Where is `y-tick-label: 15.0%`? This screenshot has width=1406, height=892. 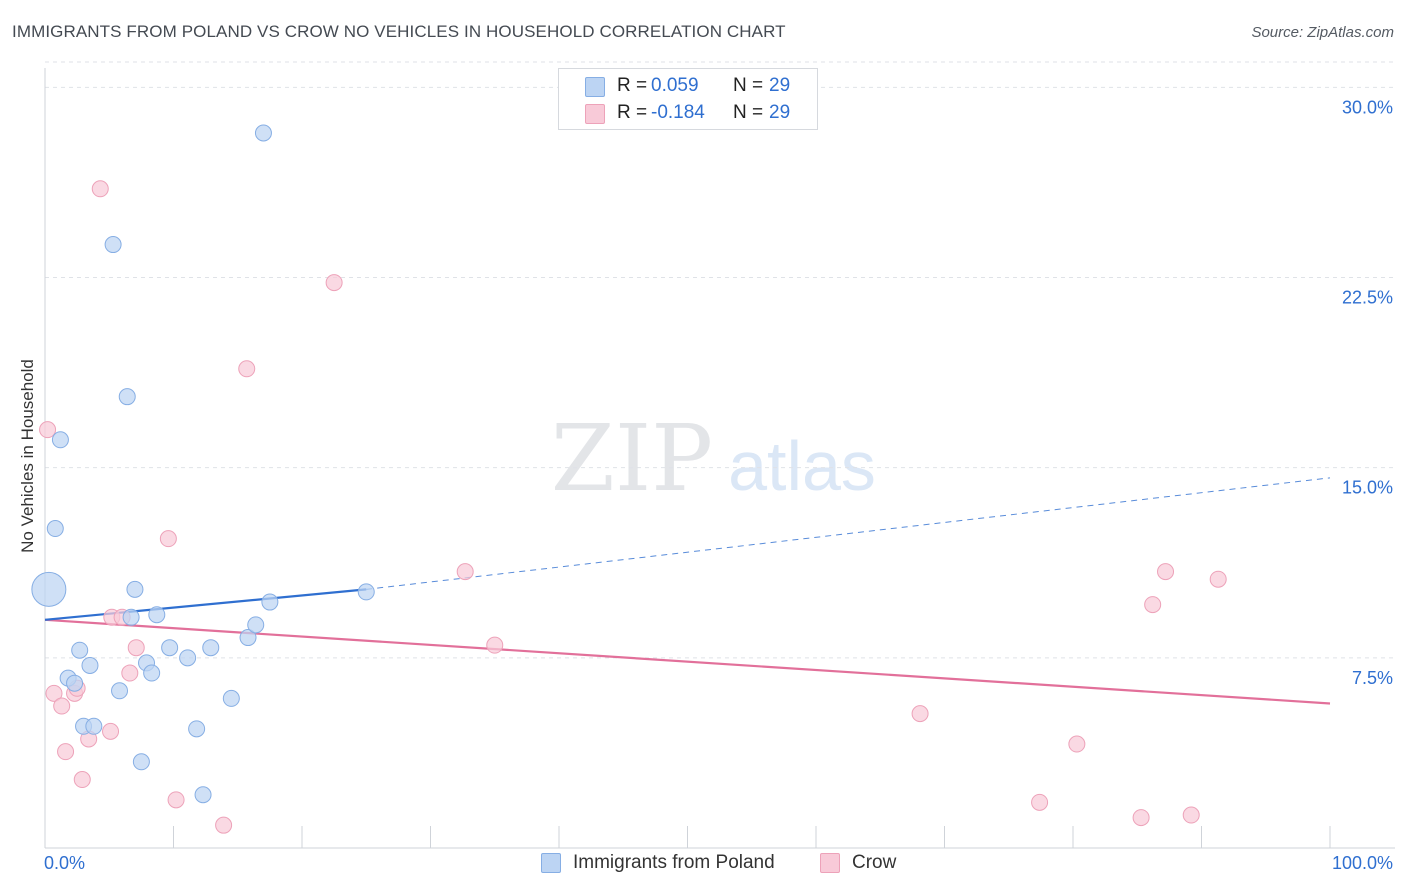 y-tick-label: 15.0% is located at coordinates (1367, 488).